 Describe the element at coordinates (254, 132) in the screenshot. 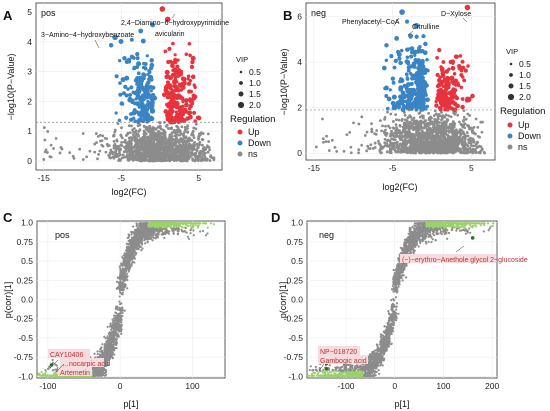

I see `legend-label-up: Up` at that location.